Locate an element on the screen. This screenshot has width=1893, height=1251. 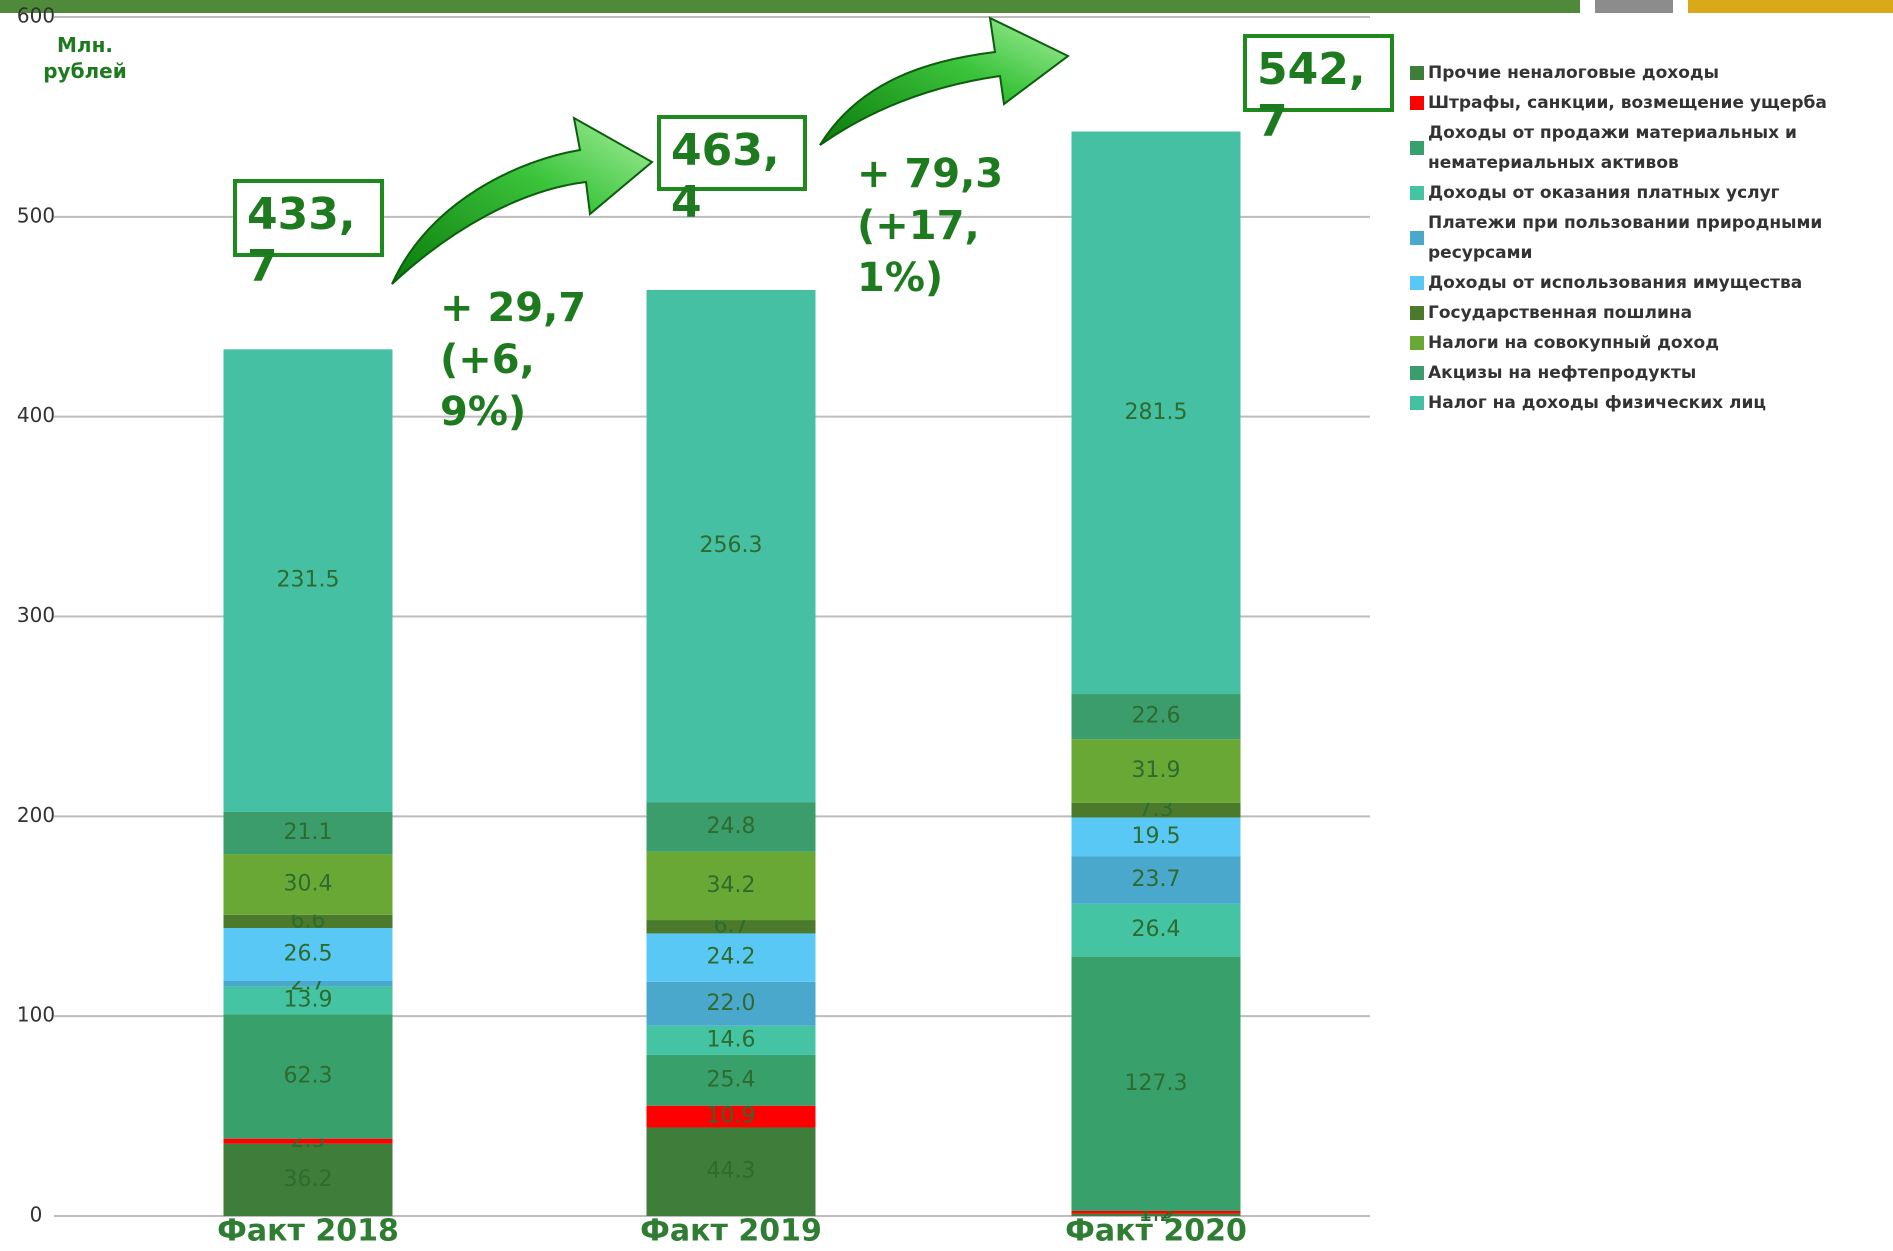
data-label: 10.9 is located at coordinates (731, 1116).